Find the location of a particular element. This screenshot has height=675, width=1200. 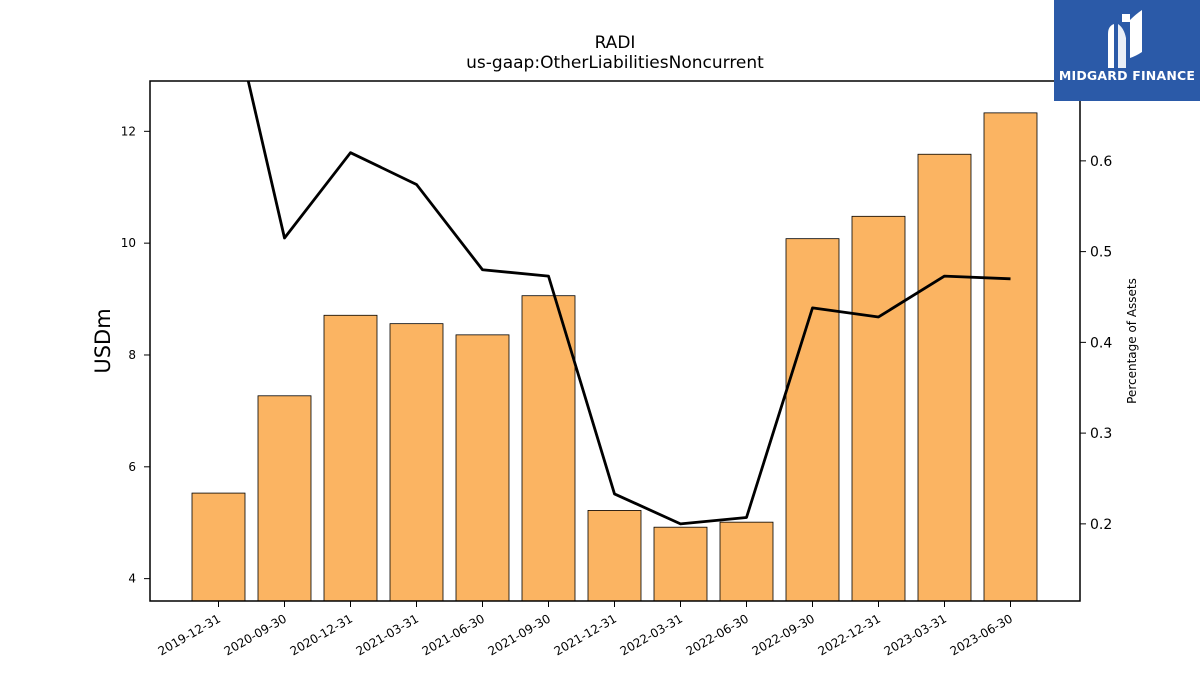

y2-tick-label: 0.6 is located at coordinates (1101, 162).